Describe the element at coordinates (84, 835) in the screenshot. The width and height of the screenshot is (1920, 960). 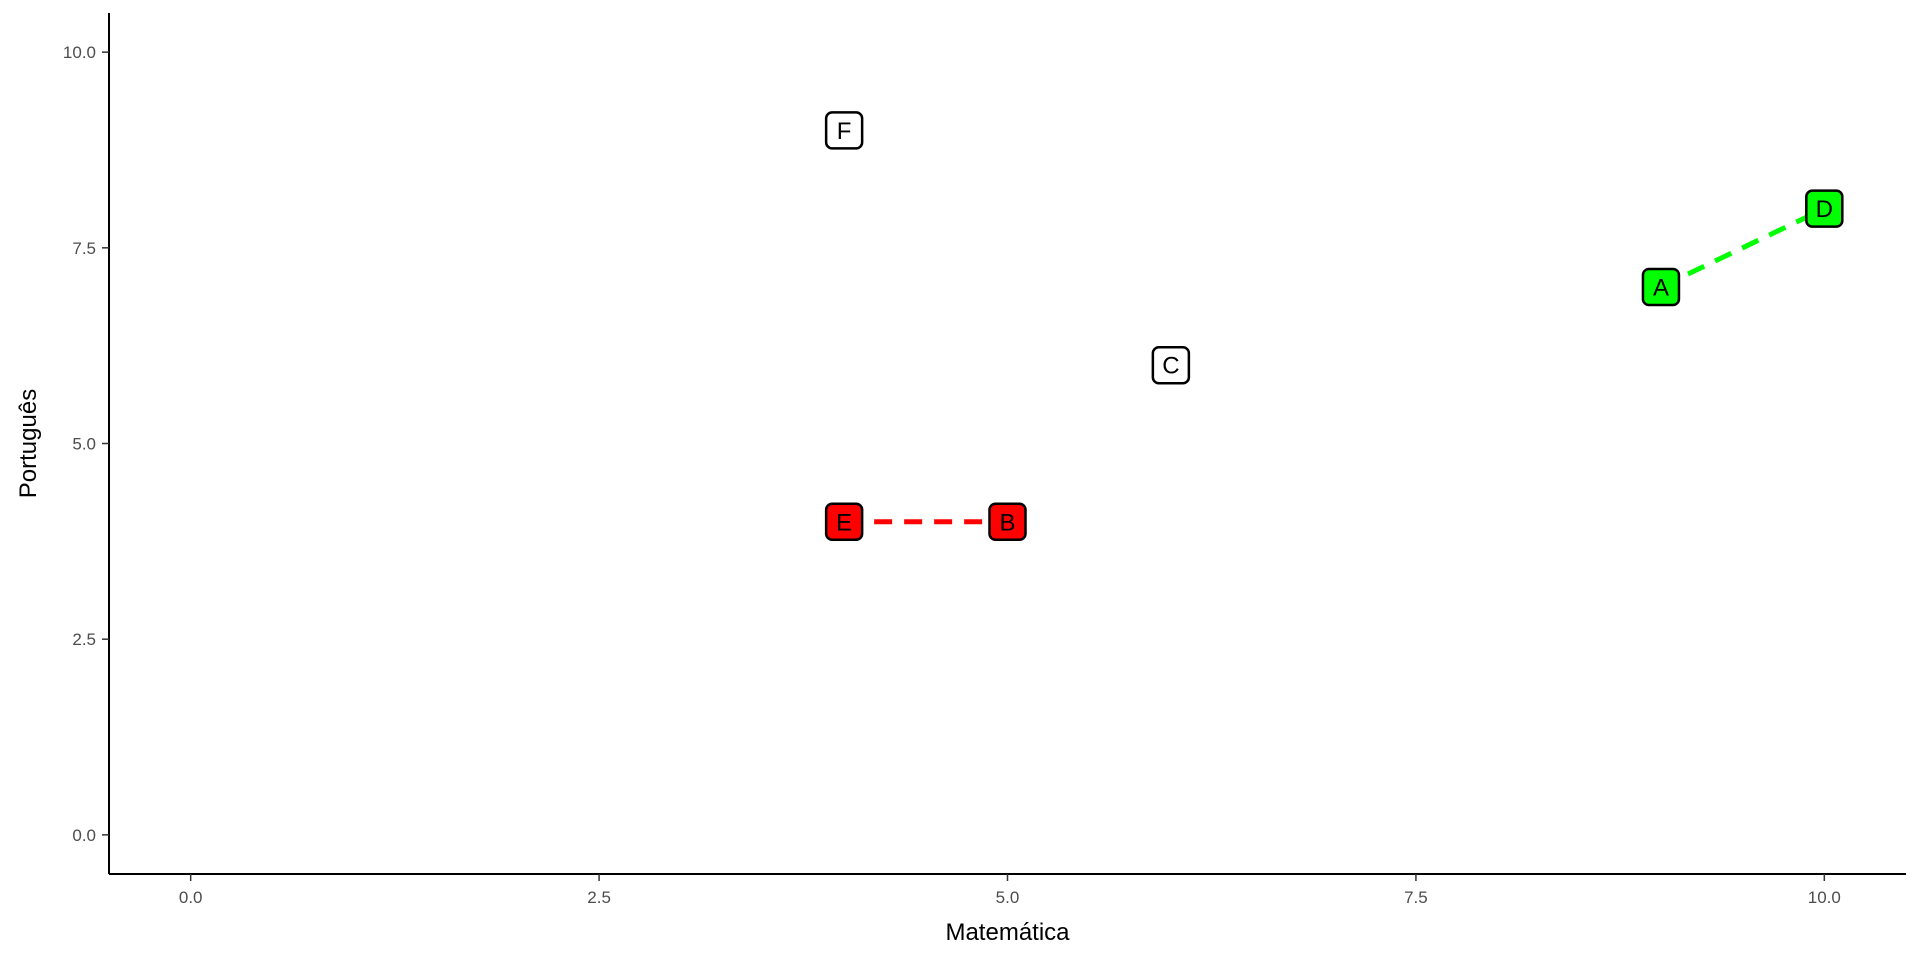
I see `y-tick-label: 0.0` at that location.